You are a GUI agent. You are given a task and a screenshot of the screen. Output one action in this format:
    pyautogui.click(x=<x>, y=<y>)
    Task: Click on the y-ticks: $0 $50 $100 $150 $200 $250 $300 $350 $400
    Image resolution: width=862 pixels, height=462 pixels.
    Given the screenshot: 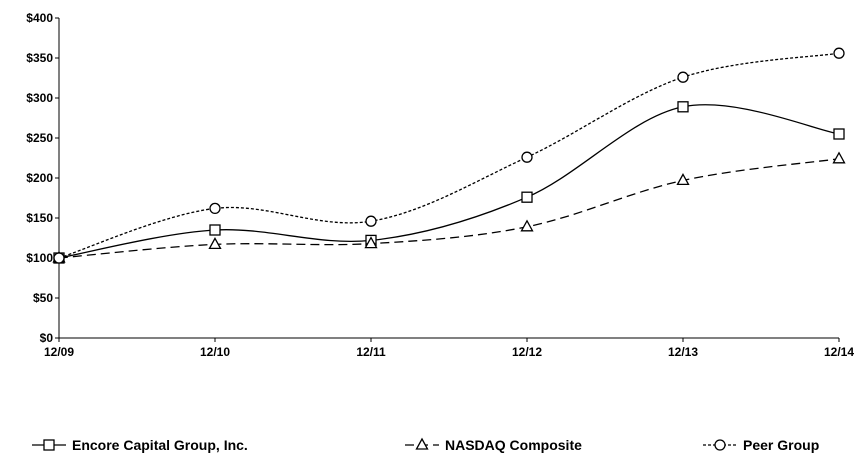 What is the action you would take?
    pyautogui.click(x=42, y=178)
    